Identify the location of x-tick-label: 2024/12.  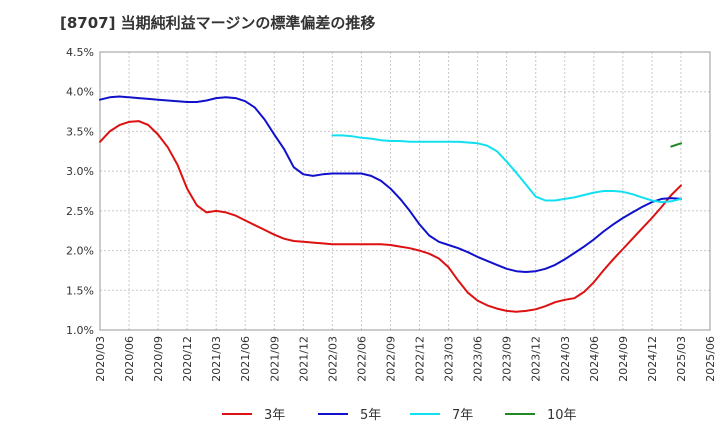
(652, 359).